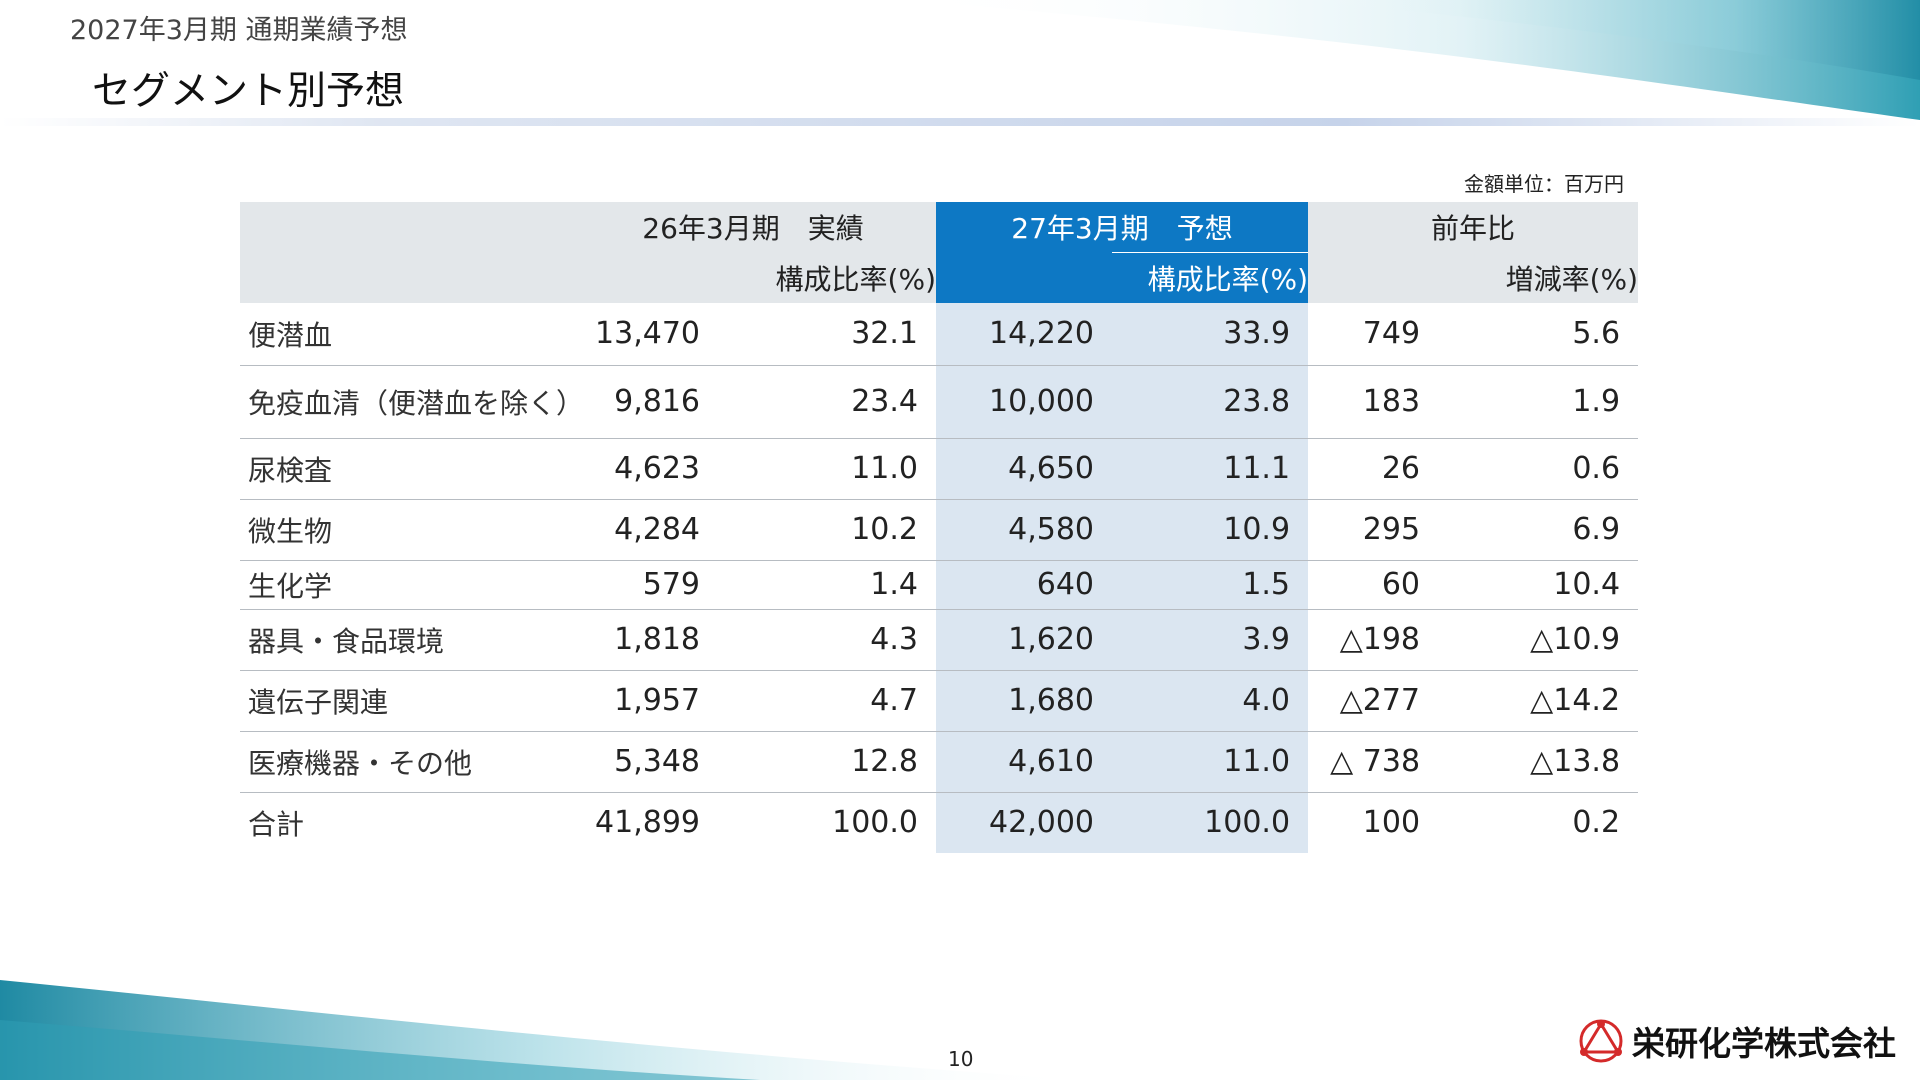  I want to click on forecast-amount: 14,220, so click(1024, 334).